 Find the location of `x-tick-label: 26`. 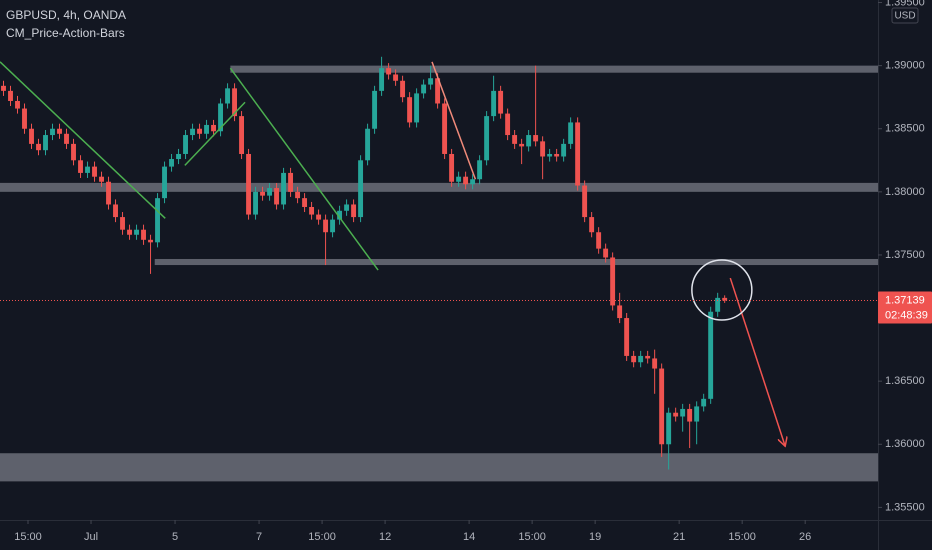

x-tick-label: 26 is located at coordinates (805, 537).